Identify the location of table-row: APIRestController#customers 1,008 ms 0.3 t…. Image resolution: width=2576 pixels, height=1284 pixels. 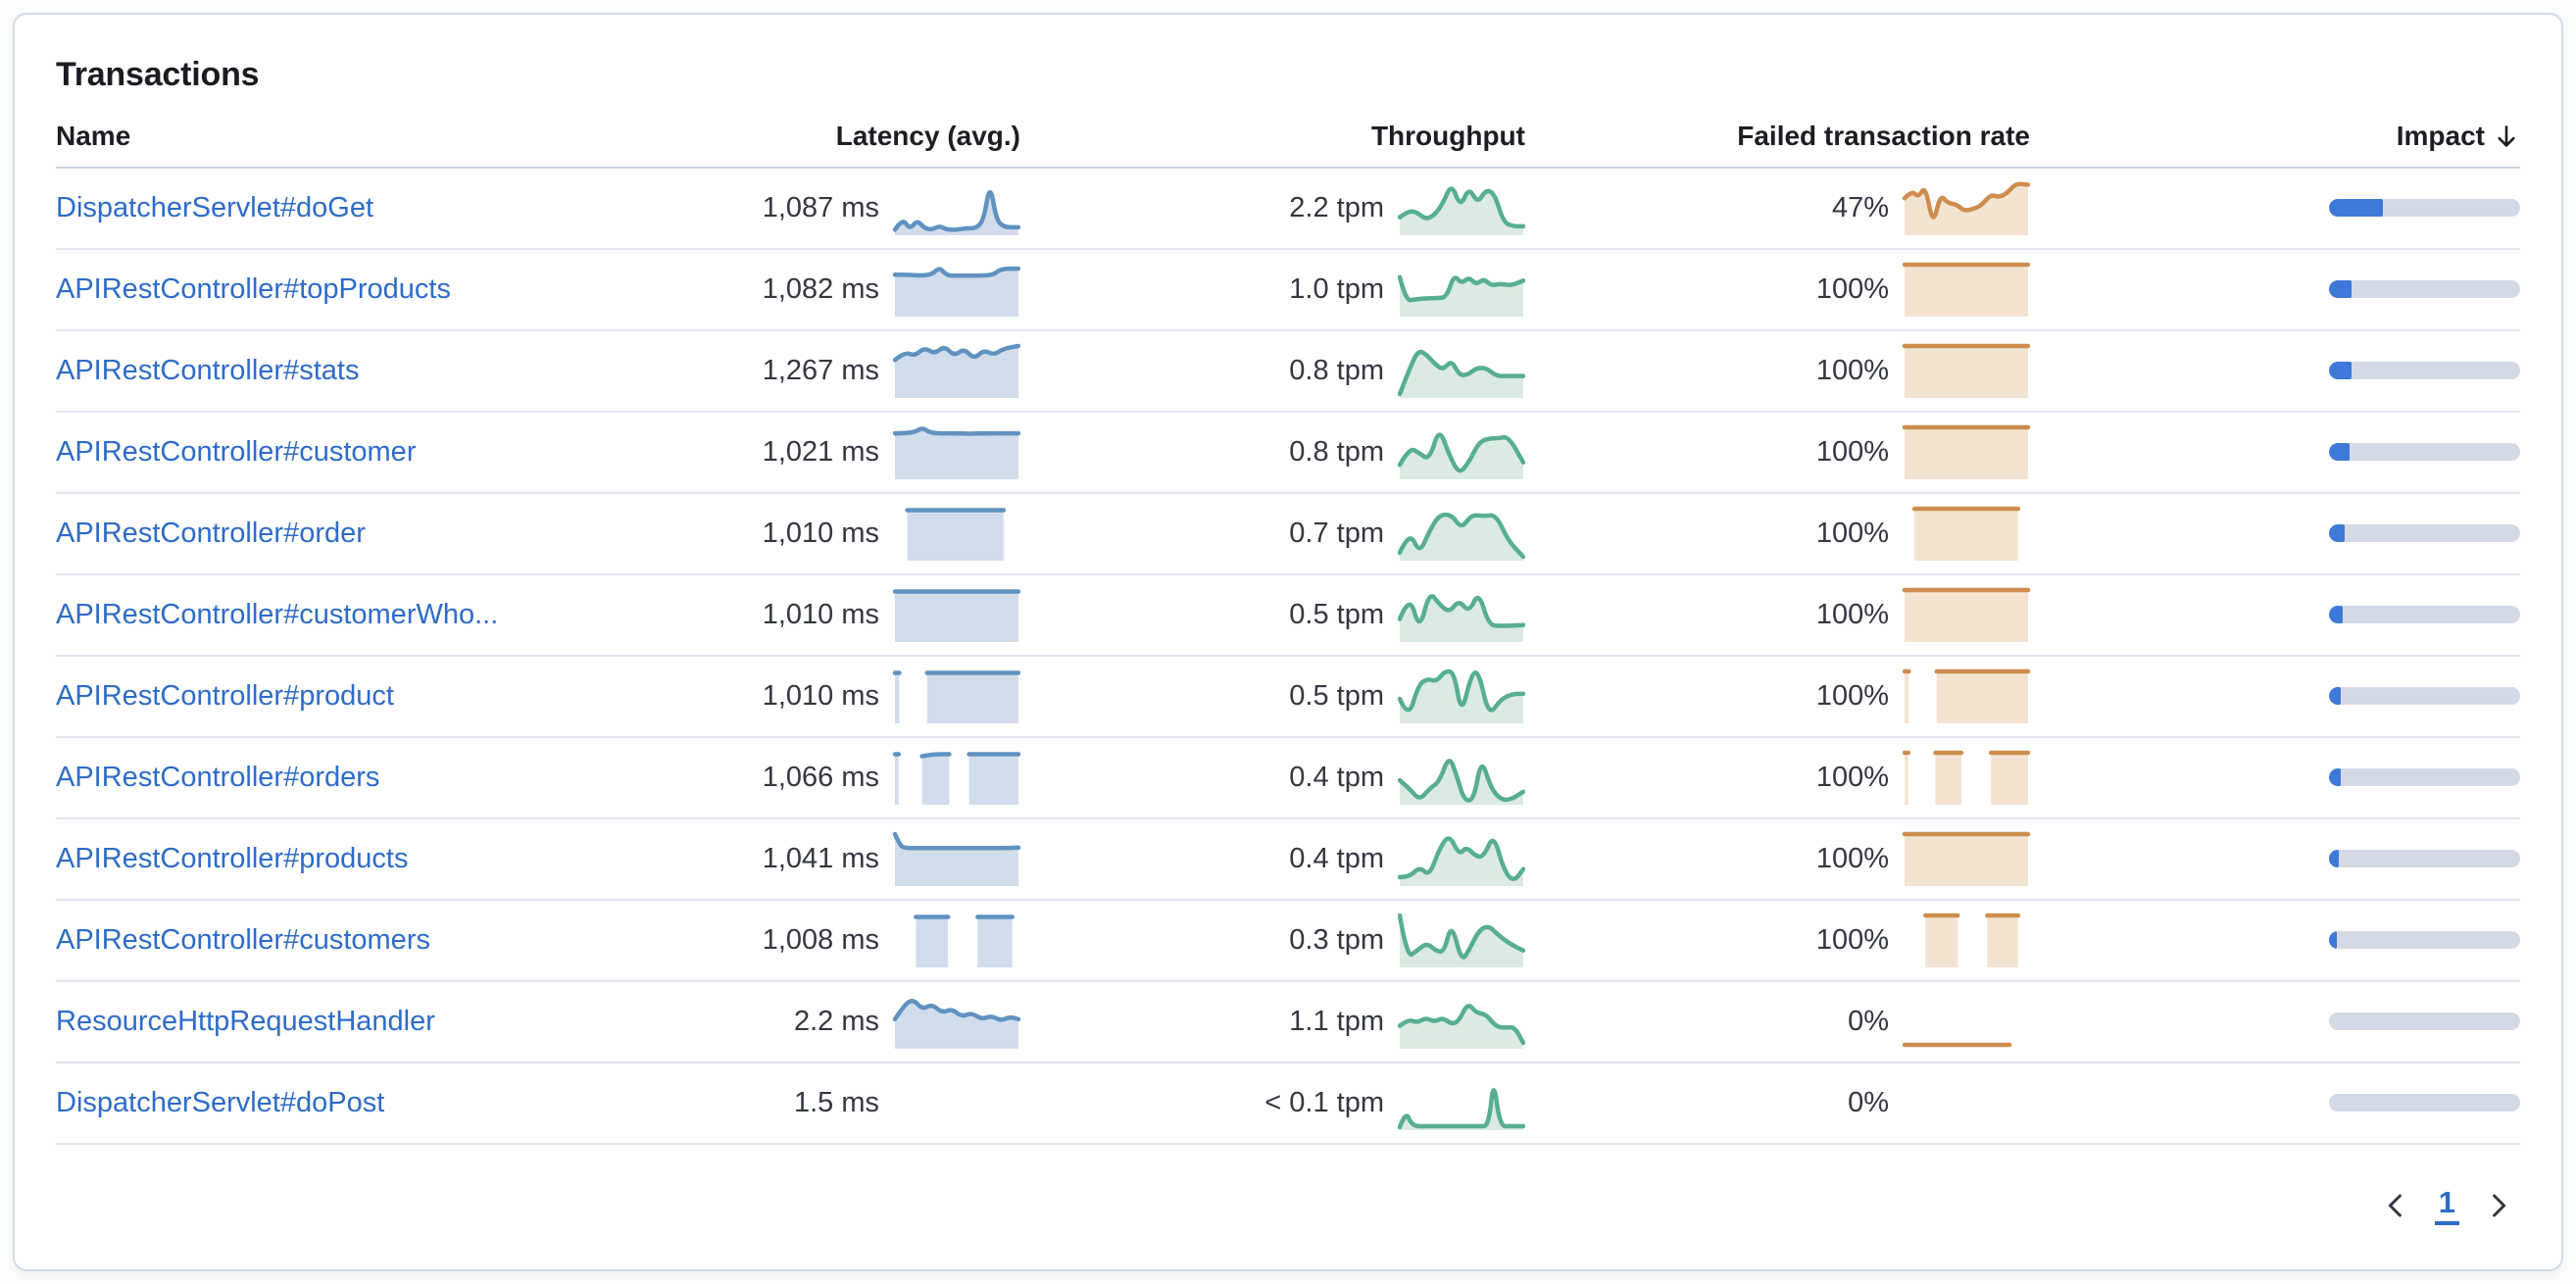
(1288, 941).